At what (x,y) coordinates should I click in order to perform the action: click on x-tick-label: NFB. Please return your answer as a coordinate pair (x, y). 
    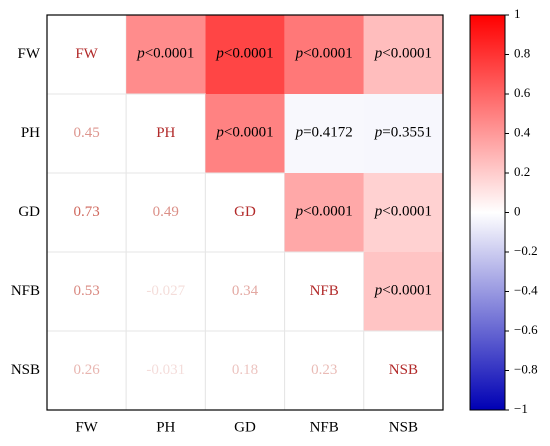
    Looking at the image, I should click on (324, 427).